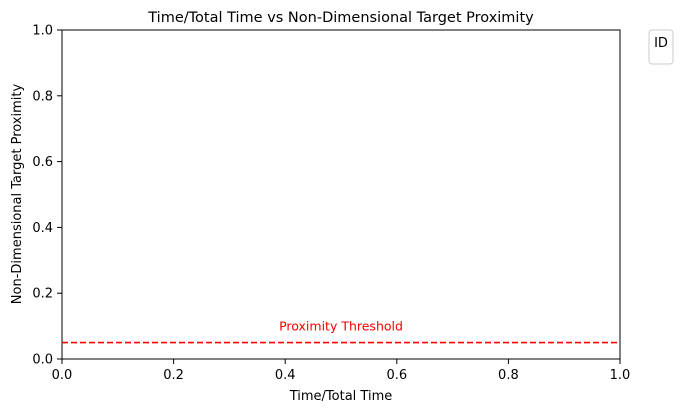  Describe the element at coordinates (620, 375) in the screenshot. I see `x-tick-label: 1.0` at that location.